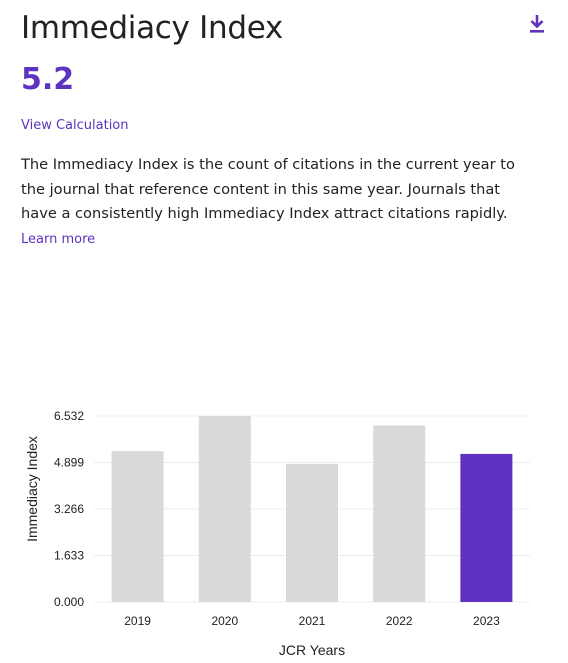 The width and height of the screenshot is (568, 663). Describe the element at coordinates (58, 239) in the screenshot. I see `learn-more-link: Learn more` at that location.